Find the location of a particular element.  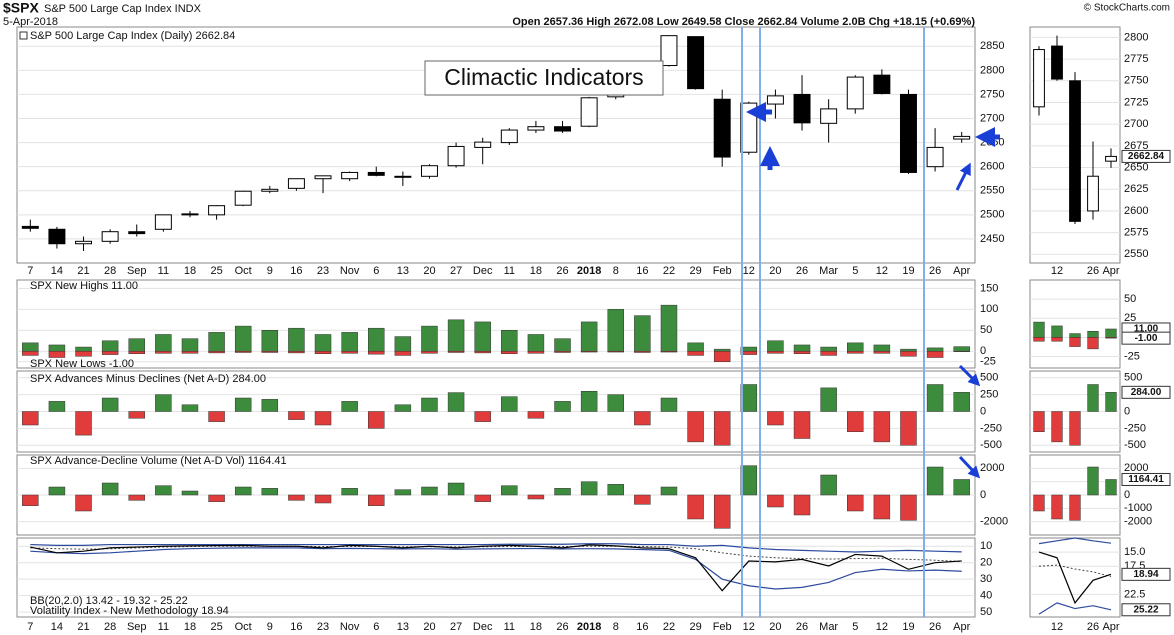

x-tick-label: 9 is located at coordinates (270, 627).